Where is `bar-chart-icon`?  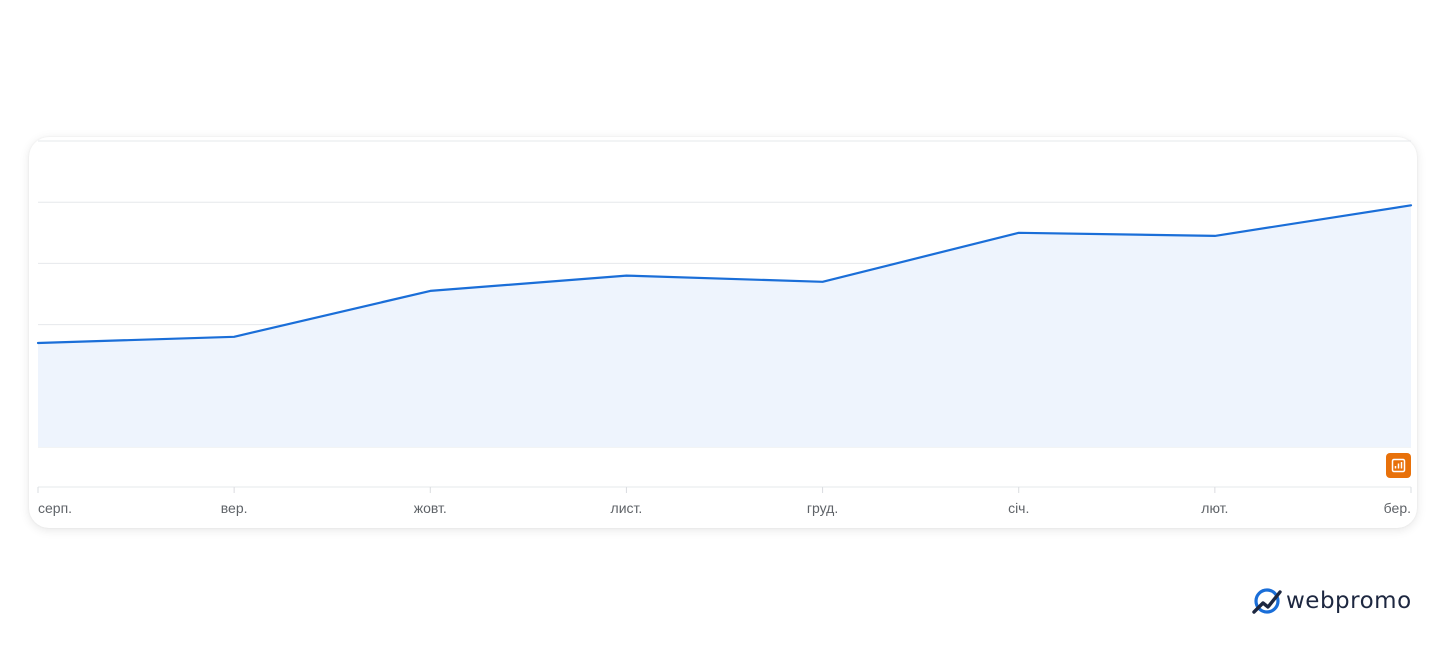
bar-chart-icon is located at coordinates (1398, 465).